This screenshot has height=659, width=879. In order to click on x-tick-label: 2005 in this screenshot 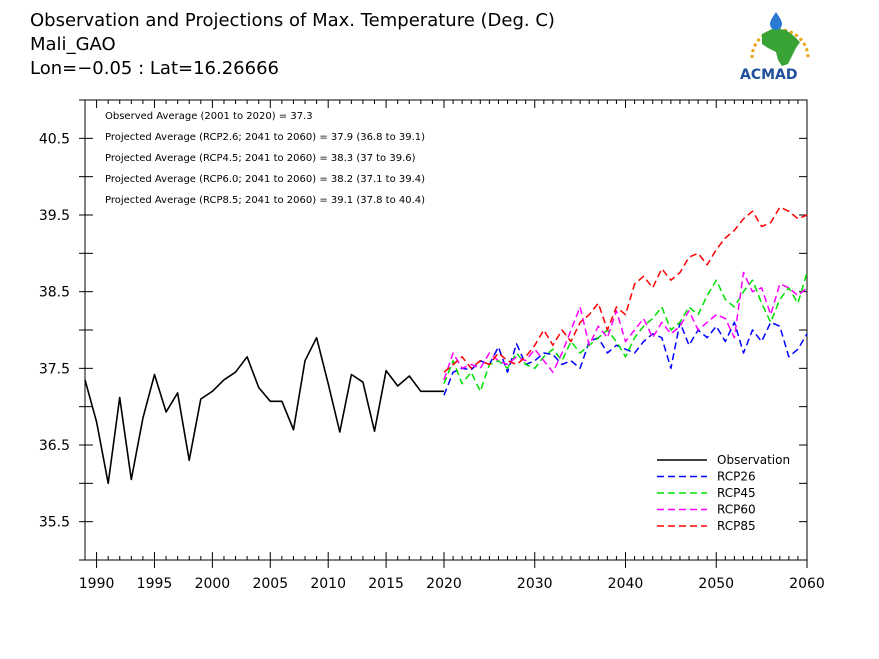, I will do `click(270, 584)`.